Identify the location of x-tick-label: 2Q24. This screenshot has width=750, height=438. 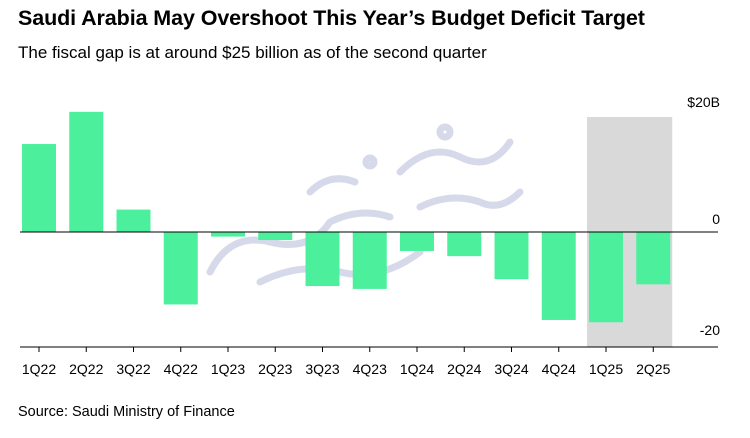
(464, 369).